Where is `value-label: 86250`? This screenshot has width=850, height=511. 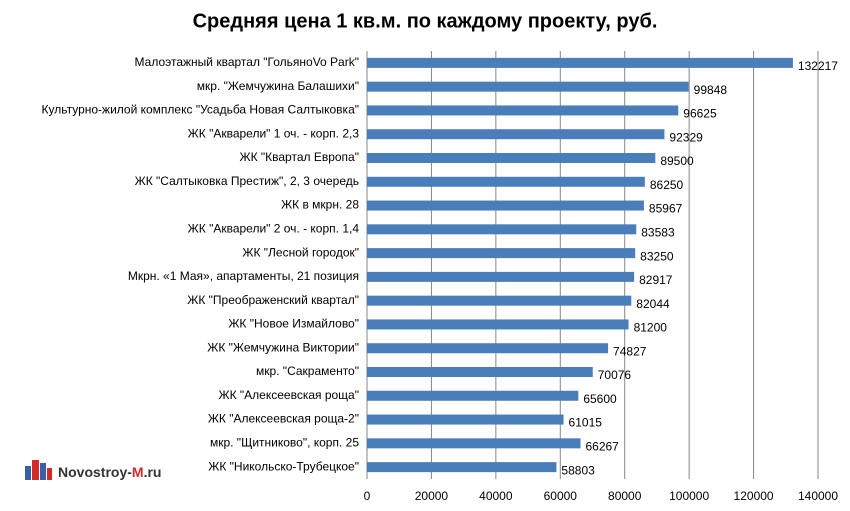
value-label: 86250 is located at coordinates (667, 185).